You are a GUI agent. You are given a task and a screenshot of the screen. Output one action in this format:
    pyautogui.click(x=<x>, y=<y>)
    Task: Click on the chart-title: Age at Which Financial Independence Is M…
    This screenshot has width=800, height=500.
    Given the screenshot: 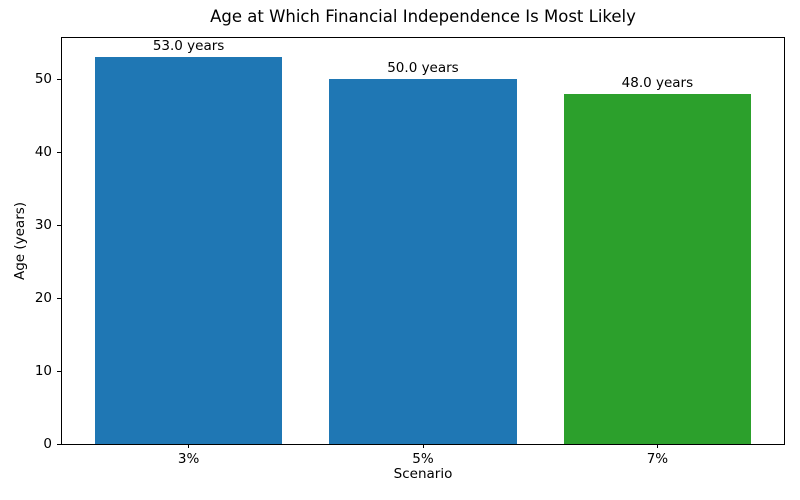 What is the action you would take?
    pyautogui.click(x=423, y=16)
    